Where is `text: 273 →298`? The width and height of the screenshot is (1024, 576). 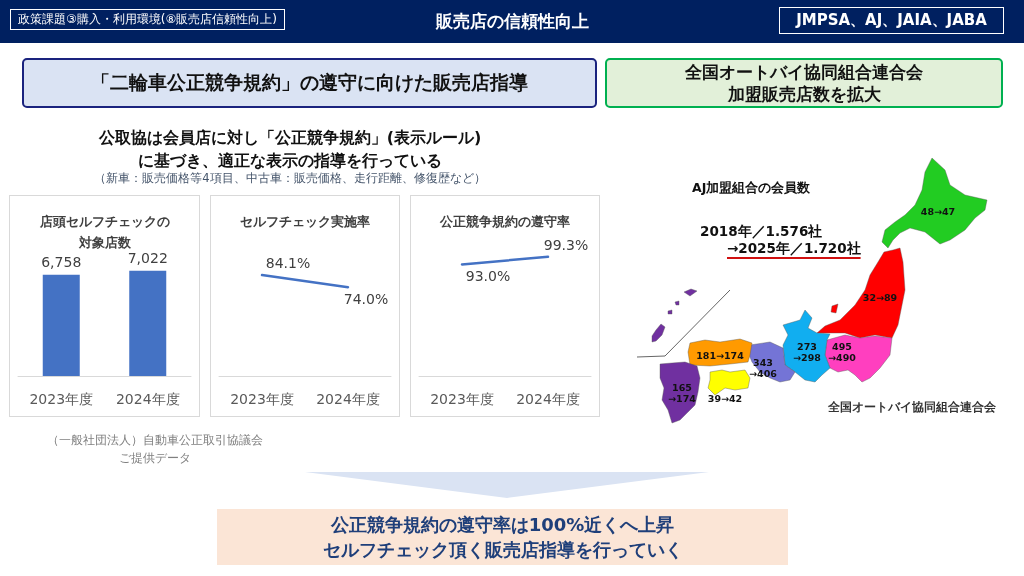 text: 273 →298 is located at coordinates (807, 352).